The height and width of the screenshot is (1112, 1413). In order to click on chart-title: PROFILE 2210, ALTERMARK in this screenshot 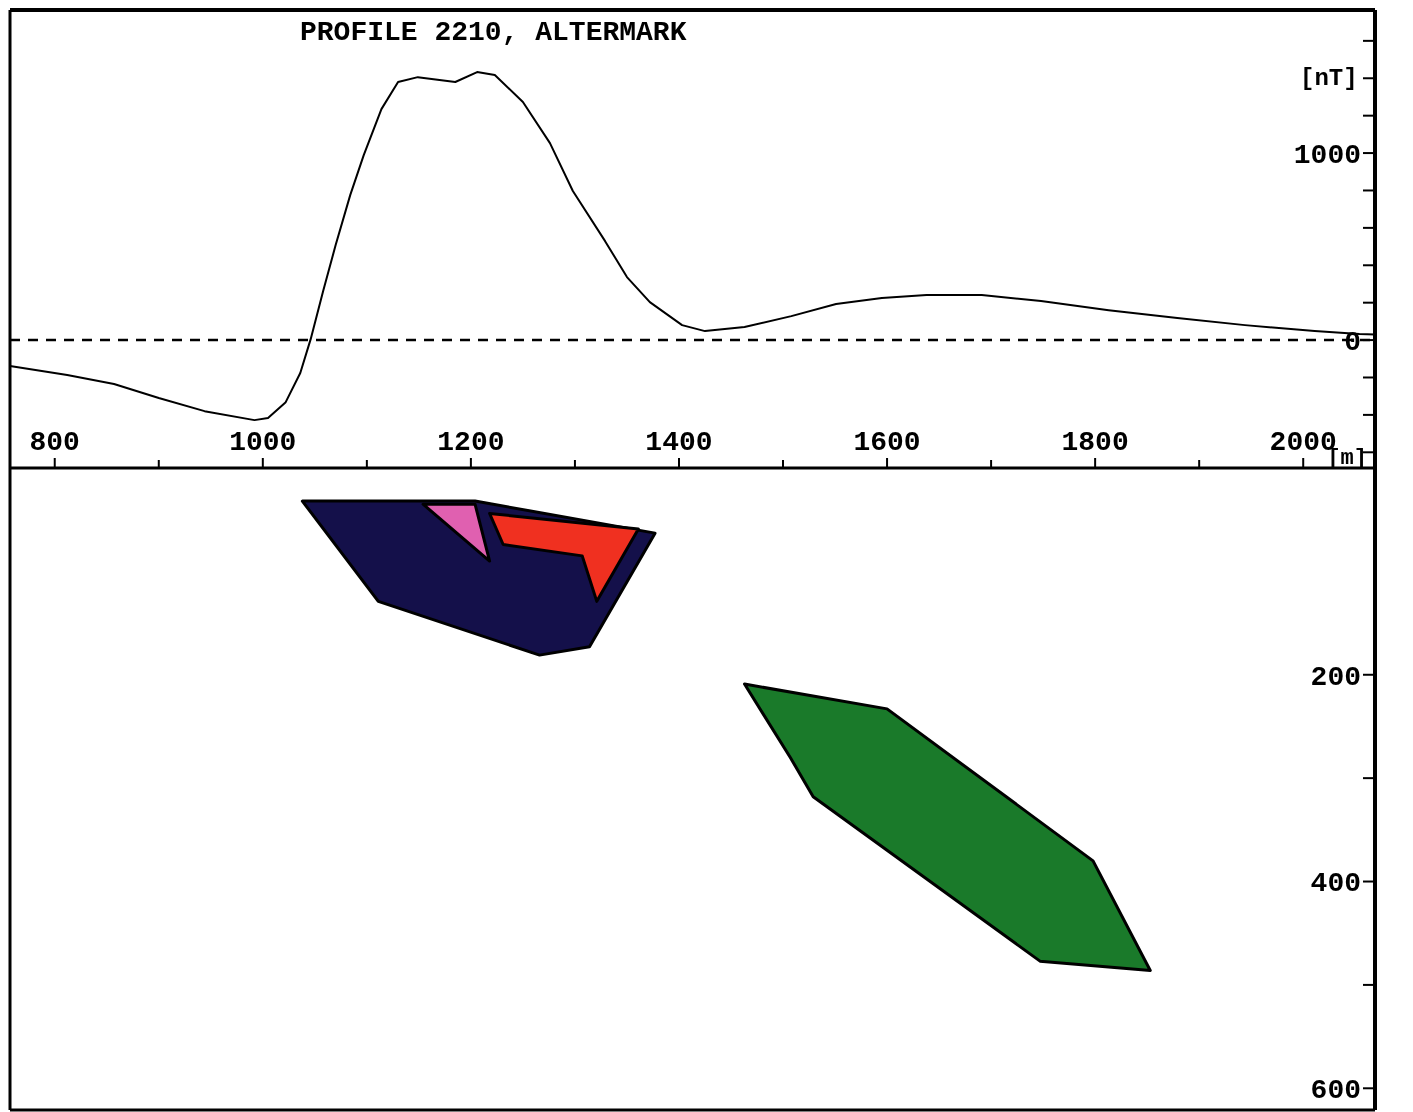, I will do `click(493, 32)`.